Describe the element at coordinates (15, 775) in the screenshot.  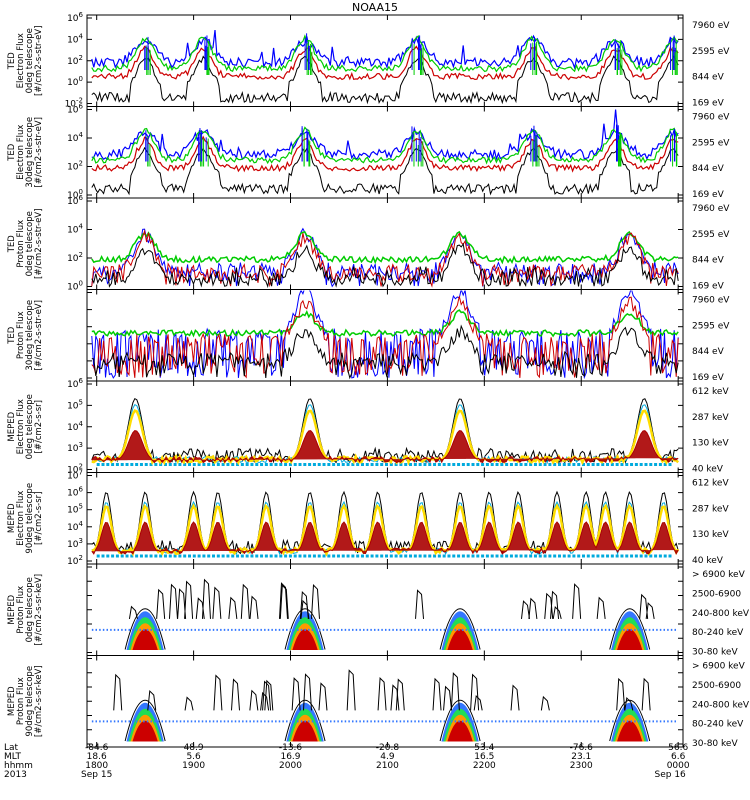
I see `footer-row-label: 2013` at that location.